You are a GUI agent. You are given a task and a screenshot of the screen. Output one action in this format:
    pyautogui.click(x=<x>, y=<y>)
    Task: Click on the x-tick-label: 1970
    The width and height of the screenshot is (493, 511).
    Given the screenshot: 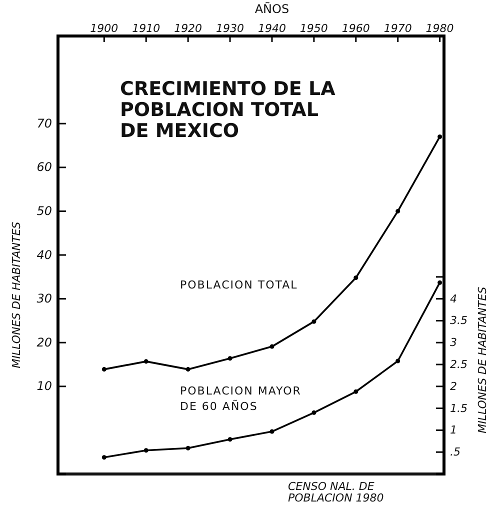 What is the action you would take?
    pyautogui.click(x=398, y=28)
    